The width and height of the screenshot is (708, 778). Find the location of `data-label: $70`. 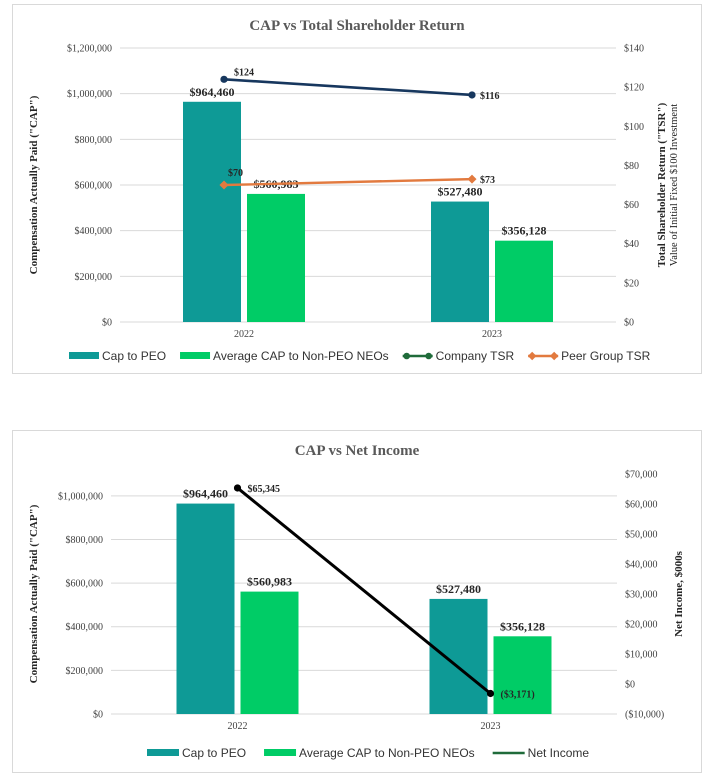

data-label: $70 is located at coordinates (235, 173).